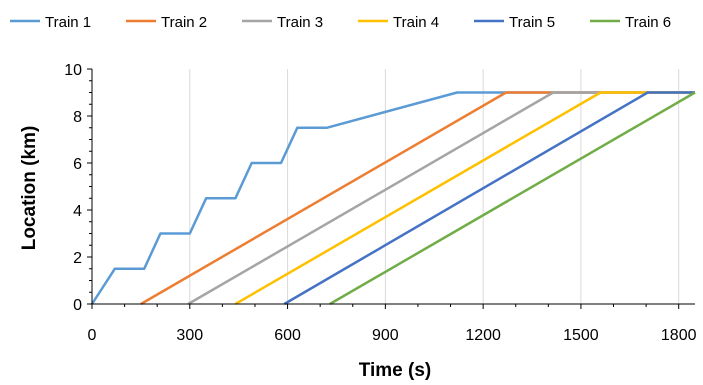  Describe the element at coordinates (68, 22) in the screenshot. I see `legend-label: Train 1` at that location.